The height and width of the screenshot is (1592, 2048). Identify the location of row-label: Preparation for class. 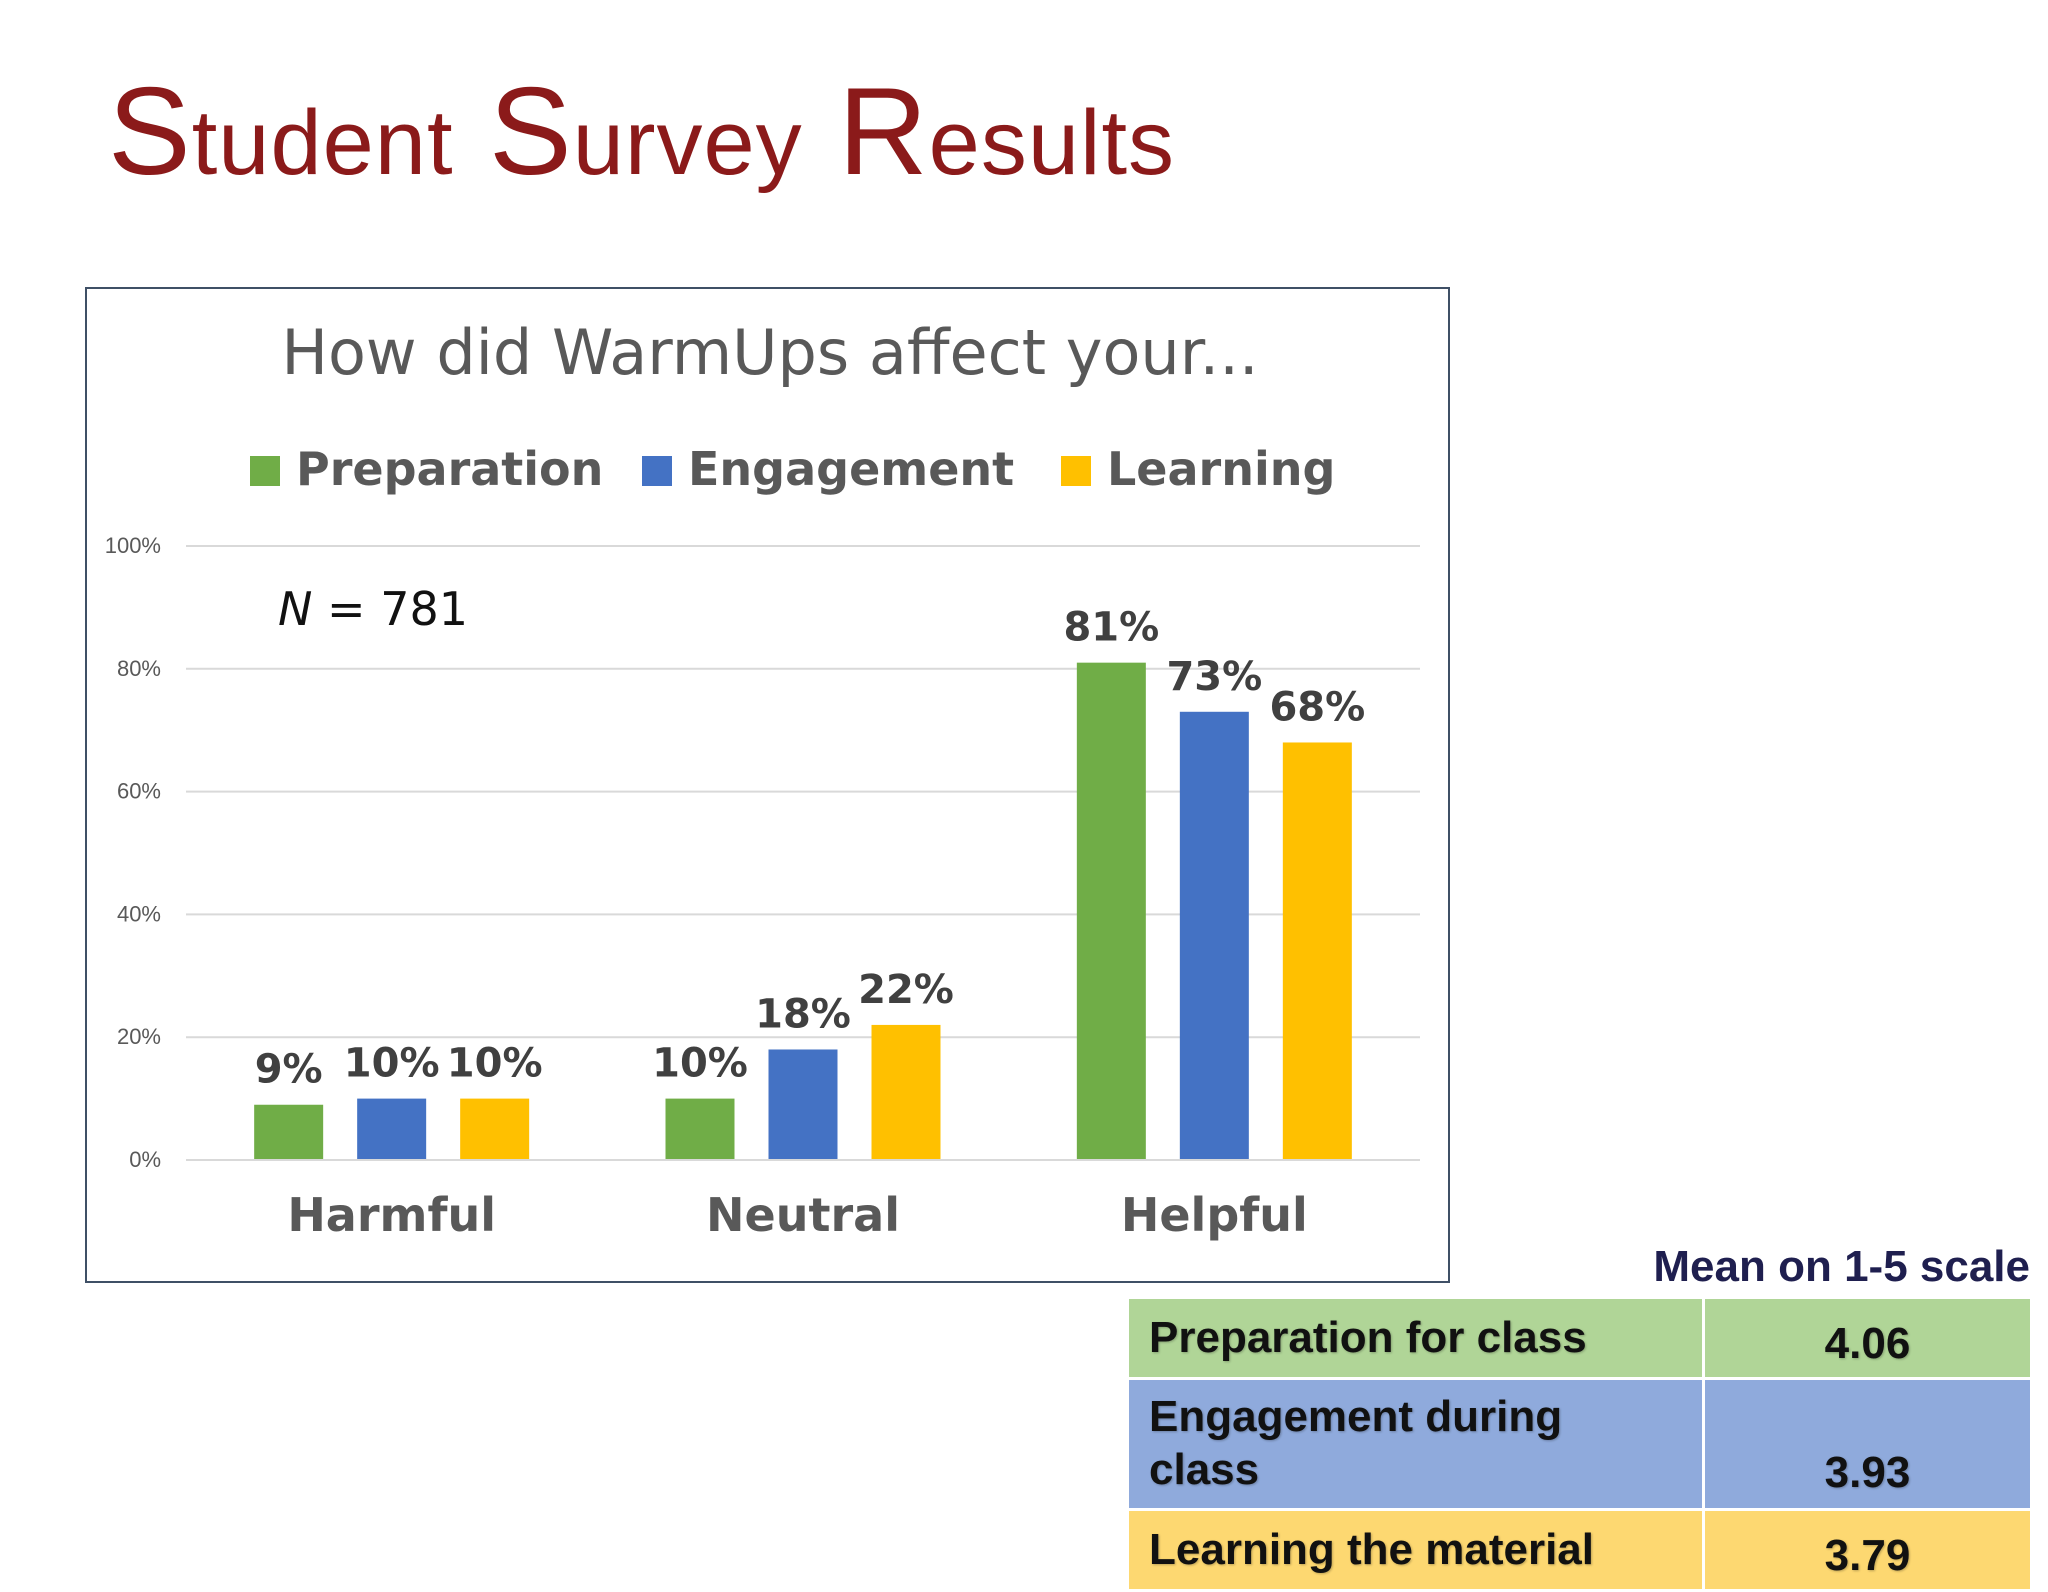
(1415, 1338).